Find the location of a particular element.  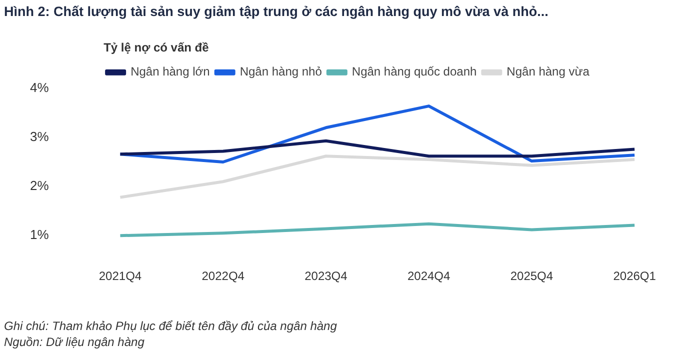

x-tick-label: 2022Q4 is located at coordinates (223, 276).